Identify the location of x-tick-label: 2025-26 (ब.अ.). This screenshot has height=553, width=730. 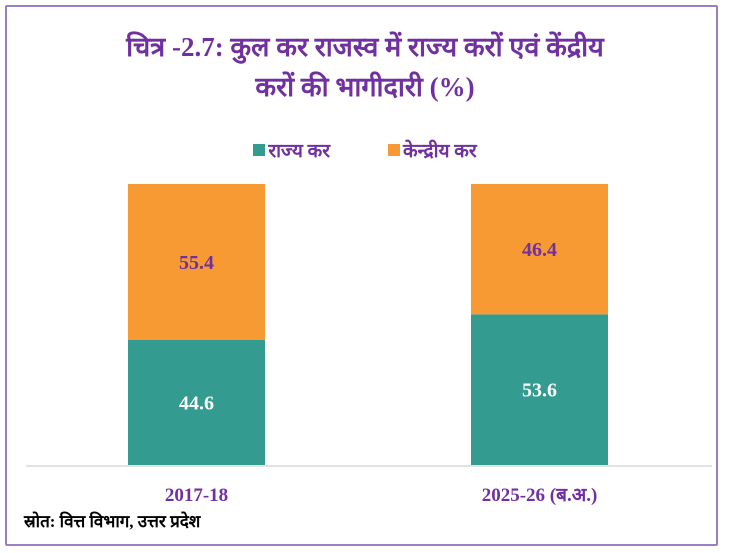
(540, 495).